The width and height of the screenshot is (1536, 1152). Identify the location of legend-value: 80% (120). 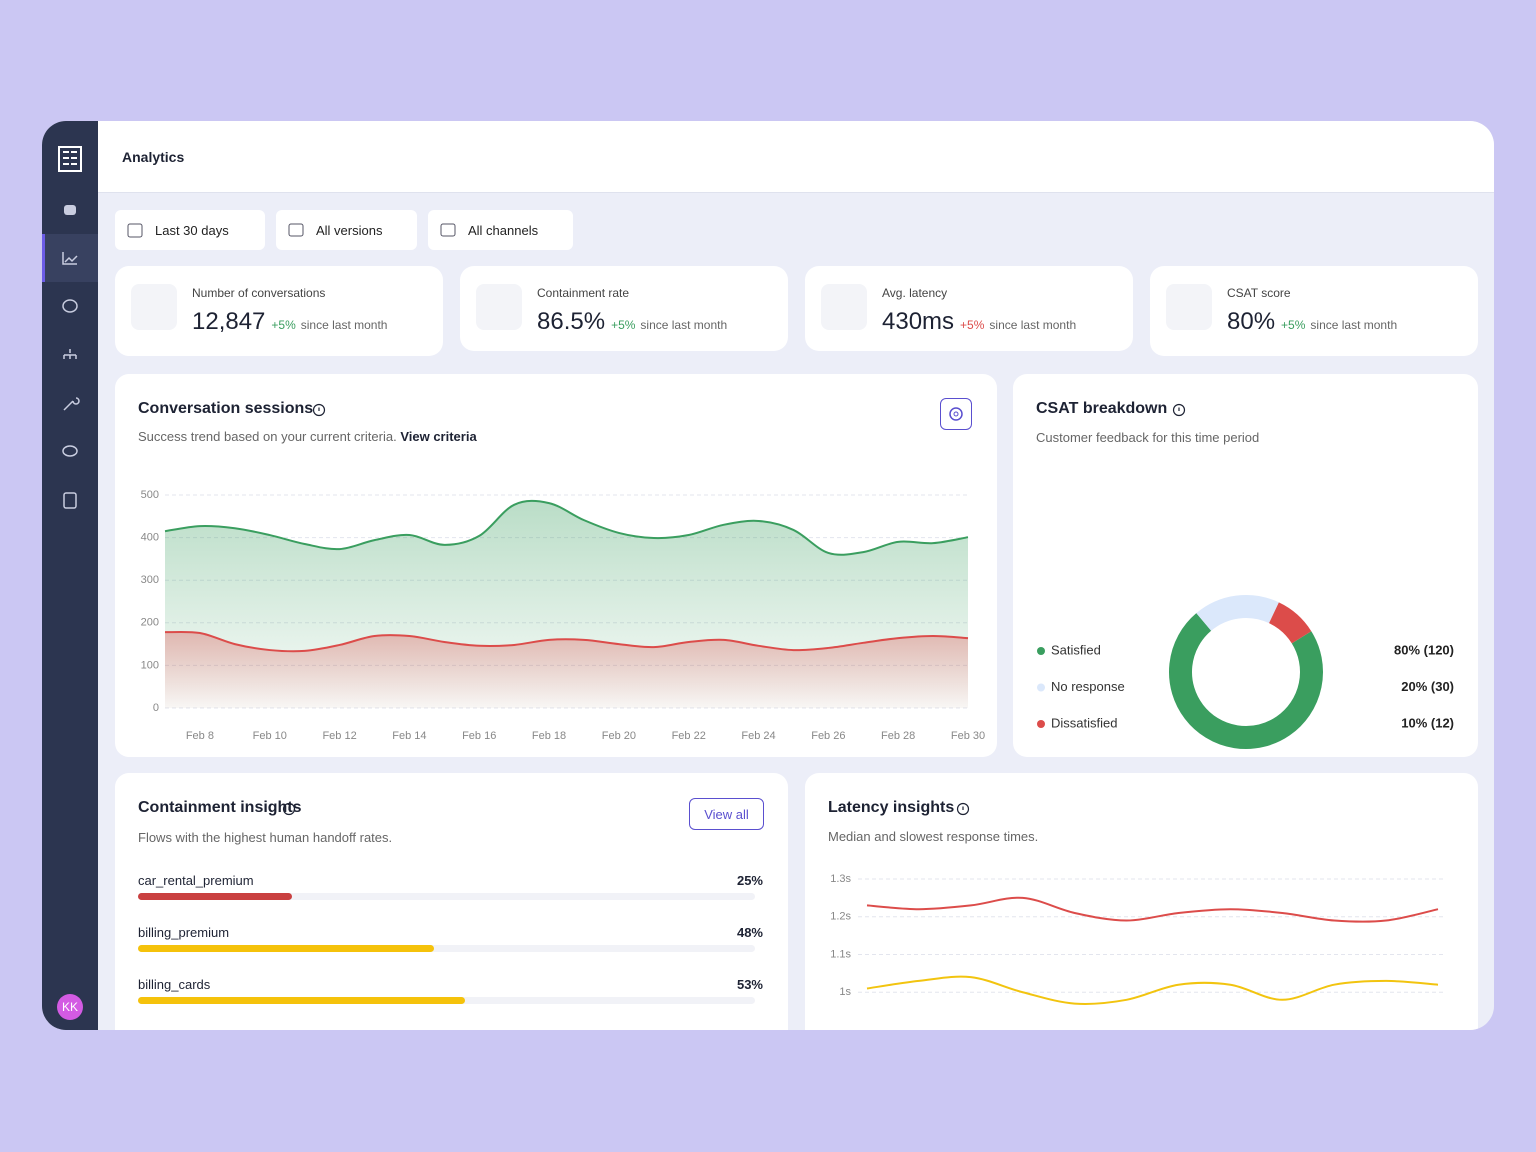
(1424, 649).